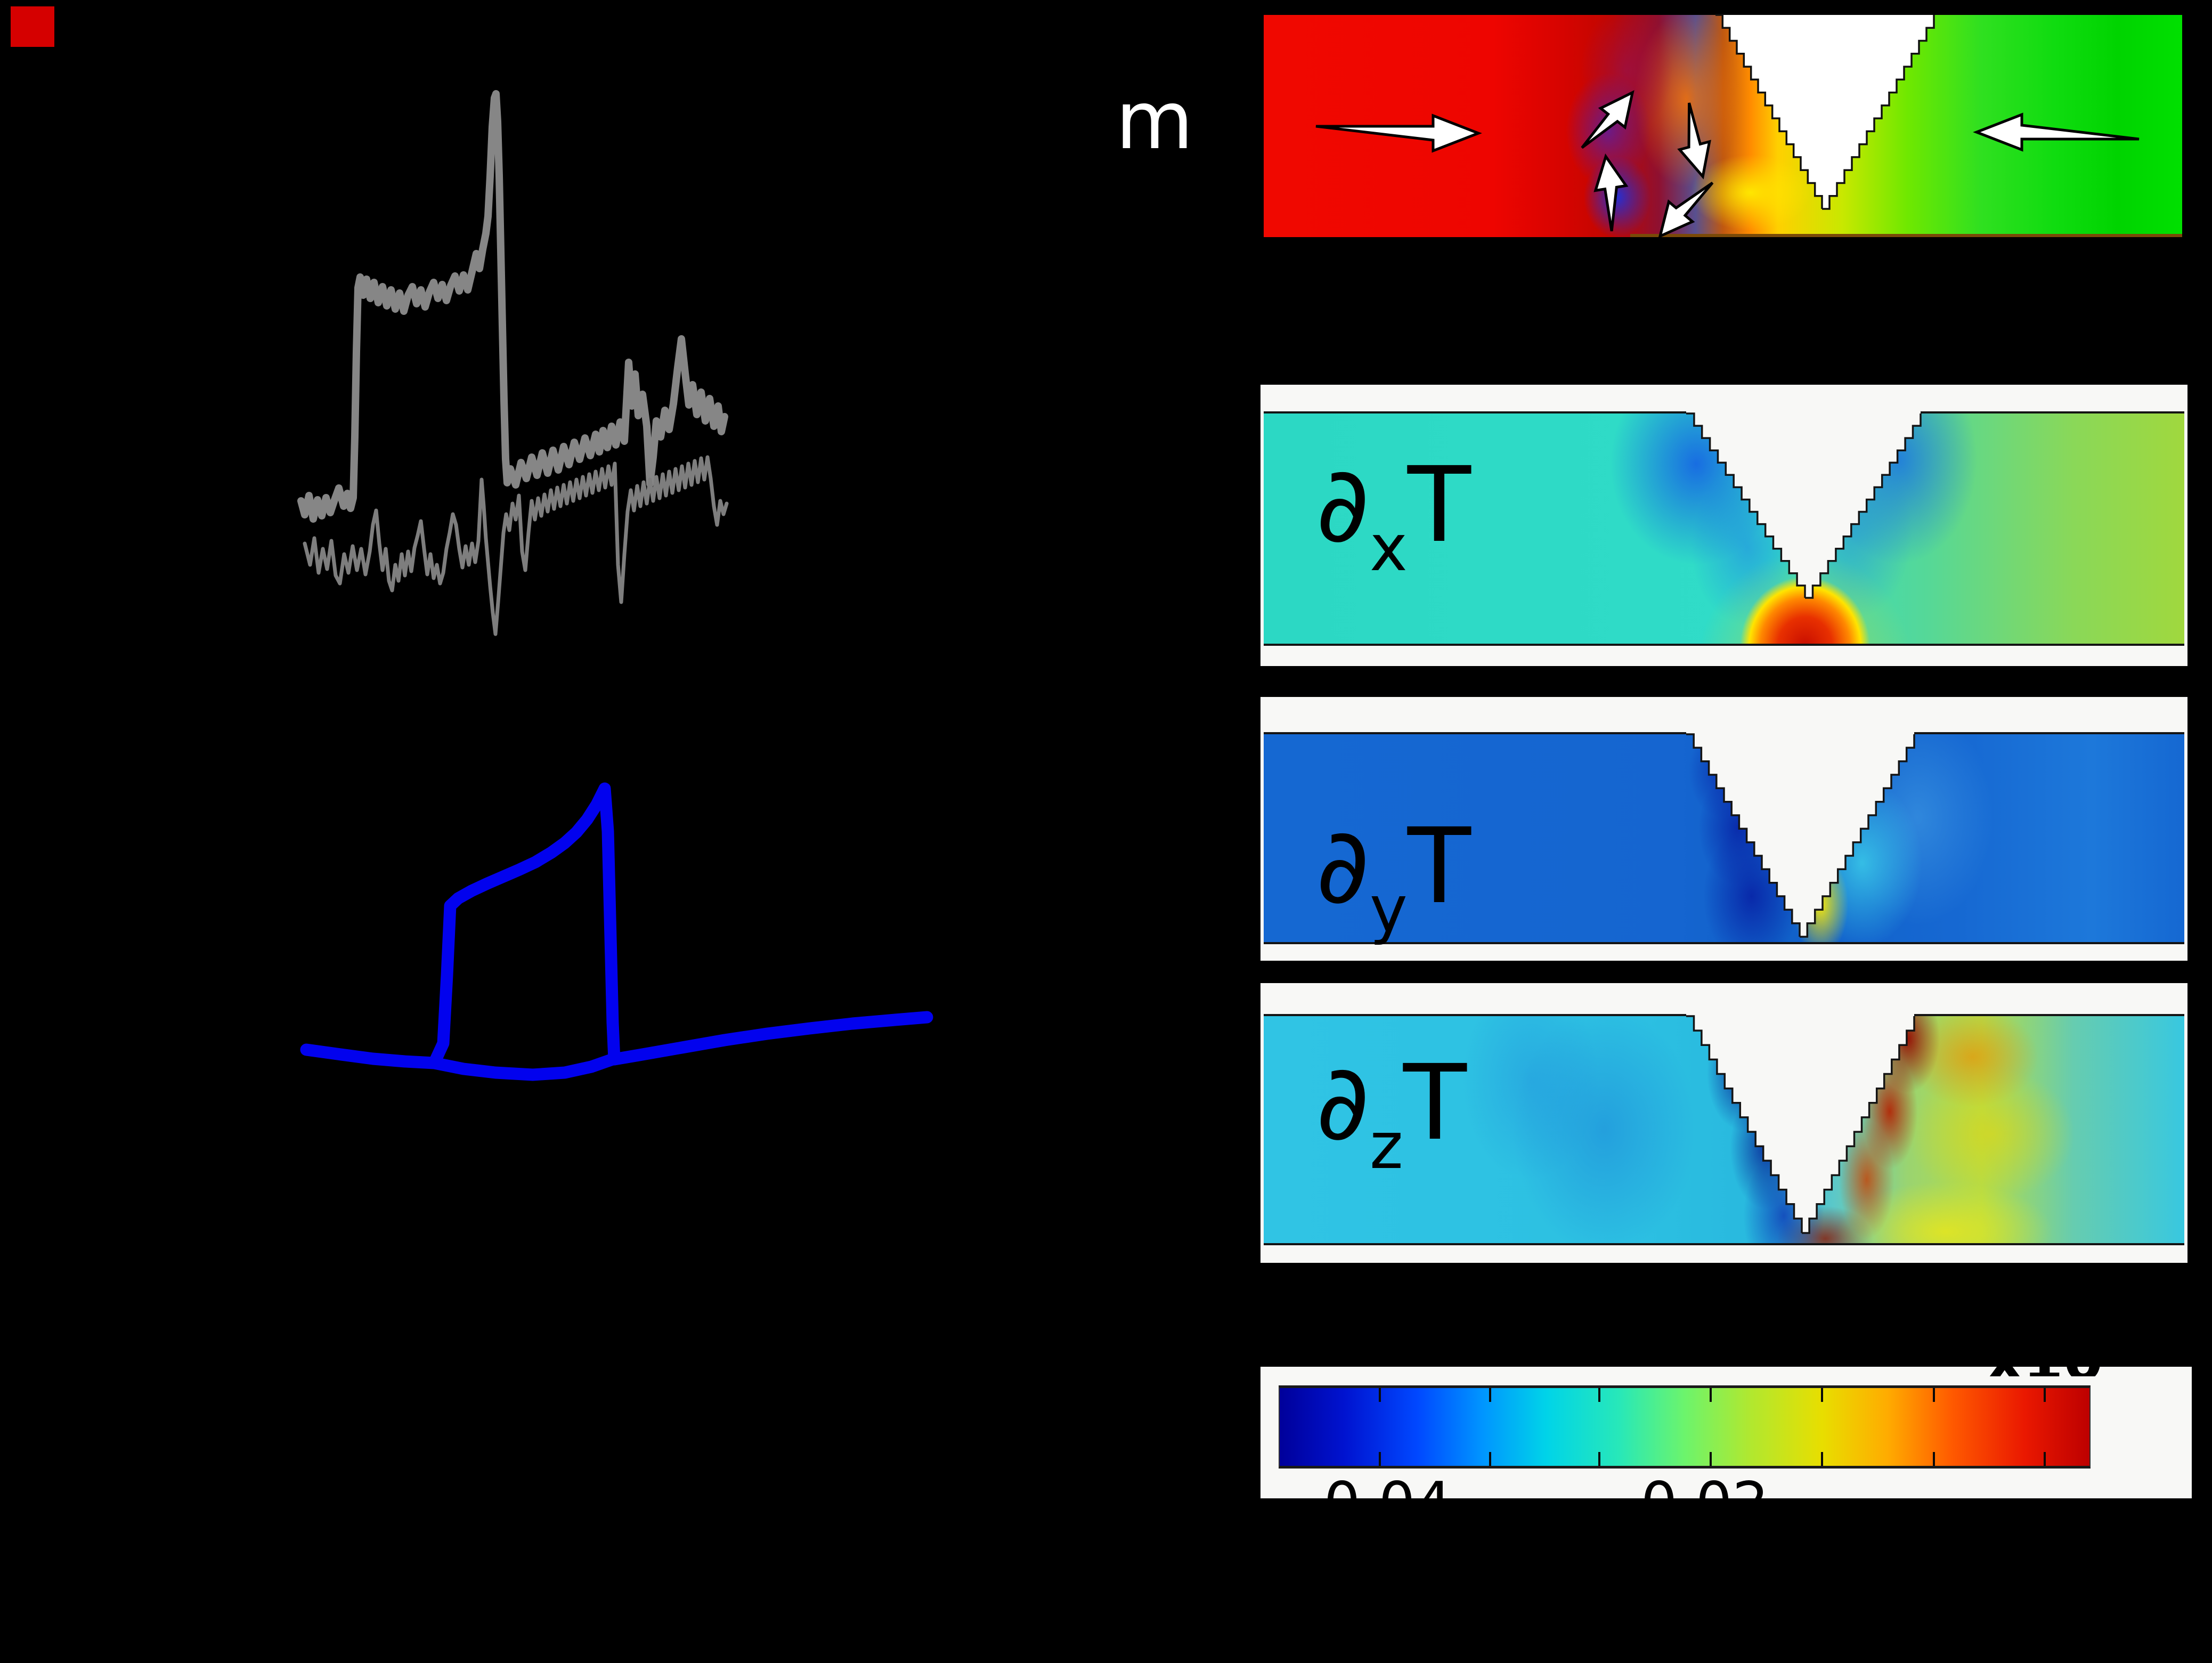 Image resolution: width=2212 pixels, height=1663 pixels. Describe the element at coordinates (512, 306) in the screenshot. I see `gray-trace-thick` at that location.